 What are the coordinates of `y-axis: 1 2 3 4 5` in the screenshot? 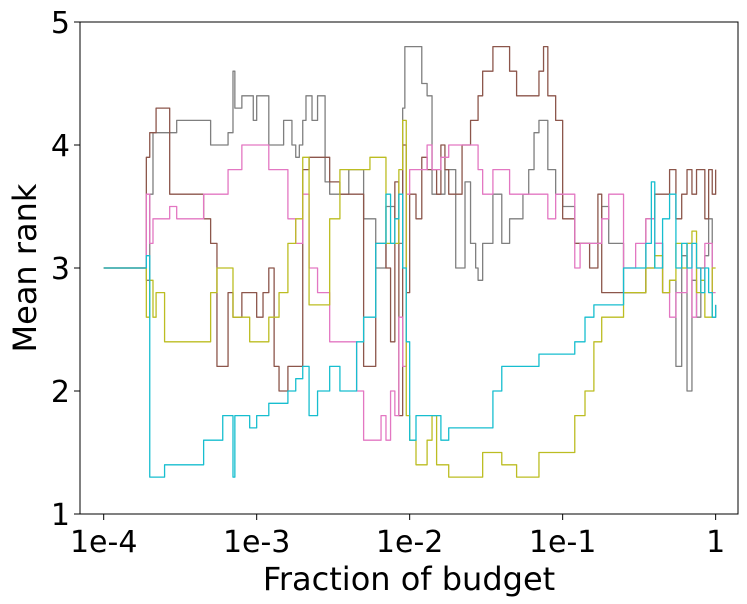 It's located at (65, 269).